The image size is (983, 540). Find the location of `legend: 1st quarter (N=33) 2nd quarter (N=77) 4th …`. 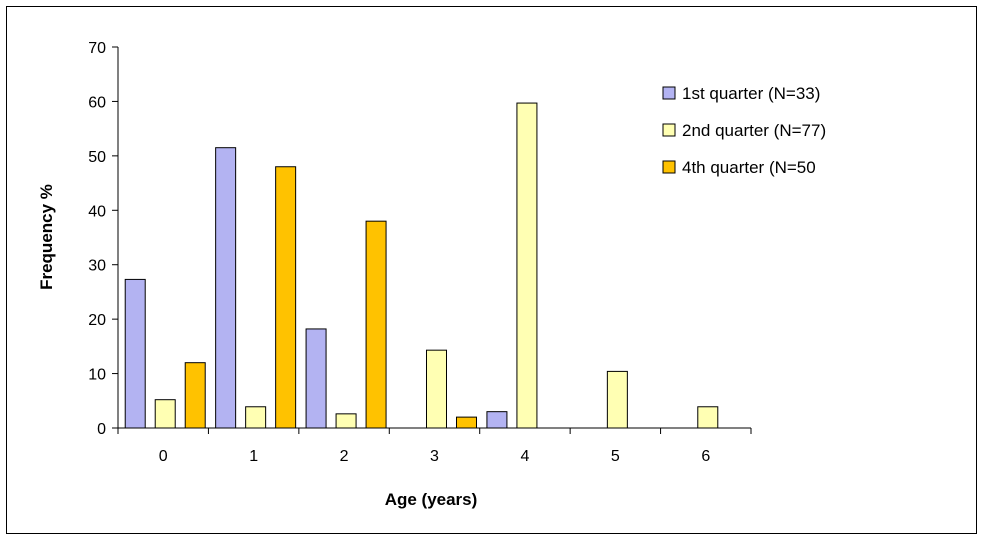

legend: 1st quarter (N=33) 2nd quarter (N=77) 4th … is located at coordinates (744, 130).